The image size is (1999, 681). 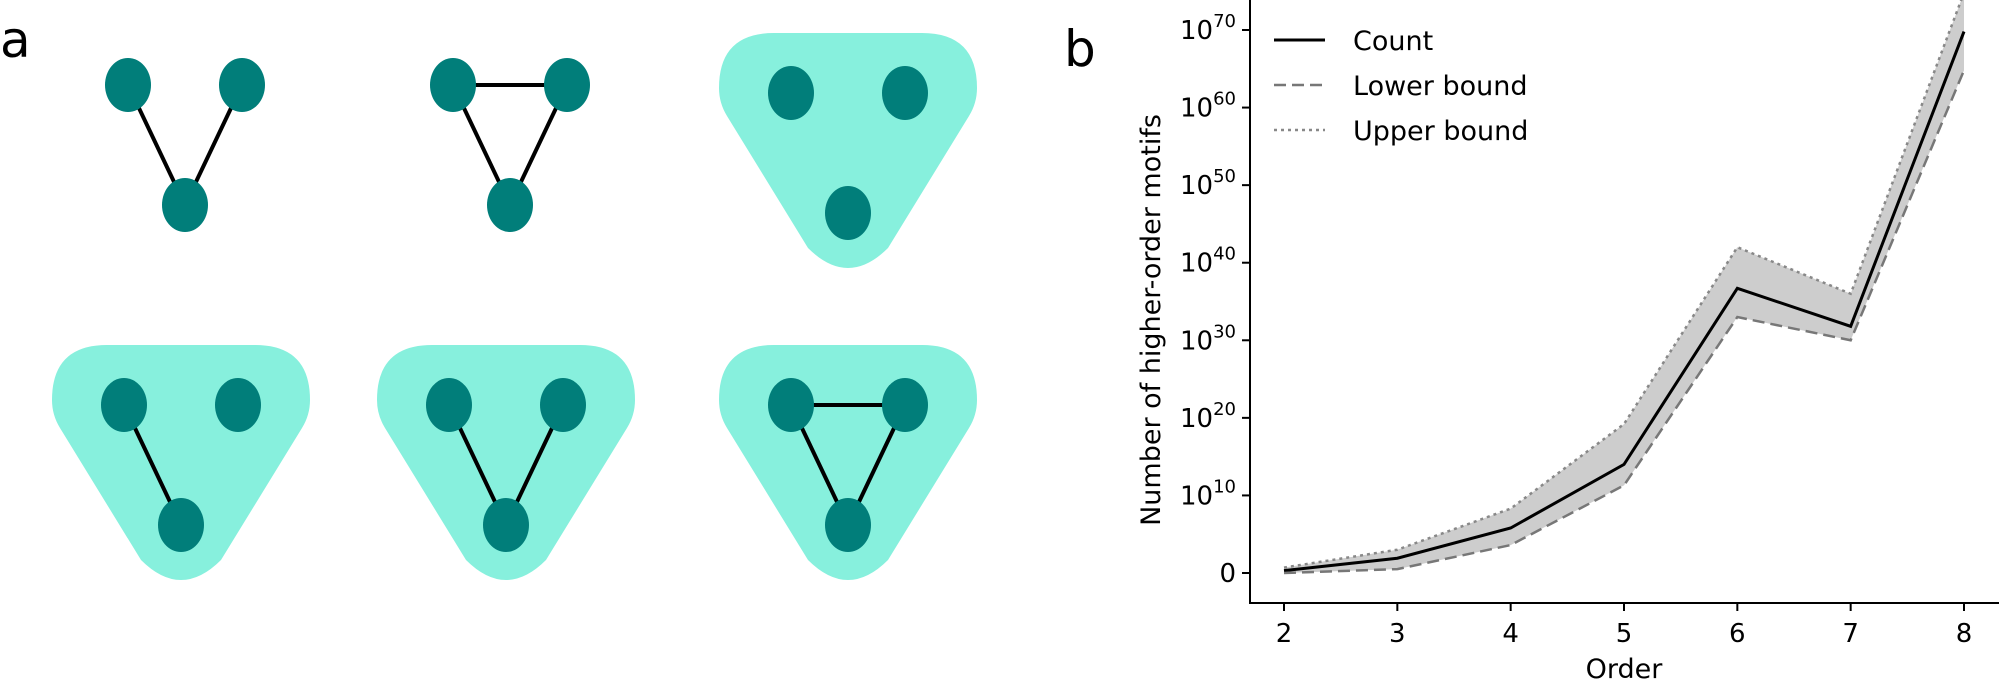 I want to click on y-tick-label: 1060, so click(x=1208, y=106).